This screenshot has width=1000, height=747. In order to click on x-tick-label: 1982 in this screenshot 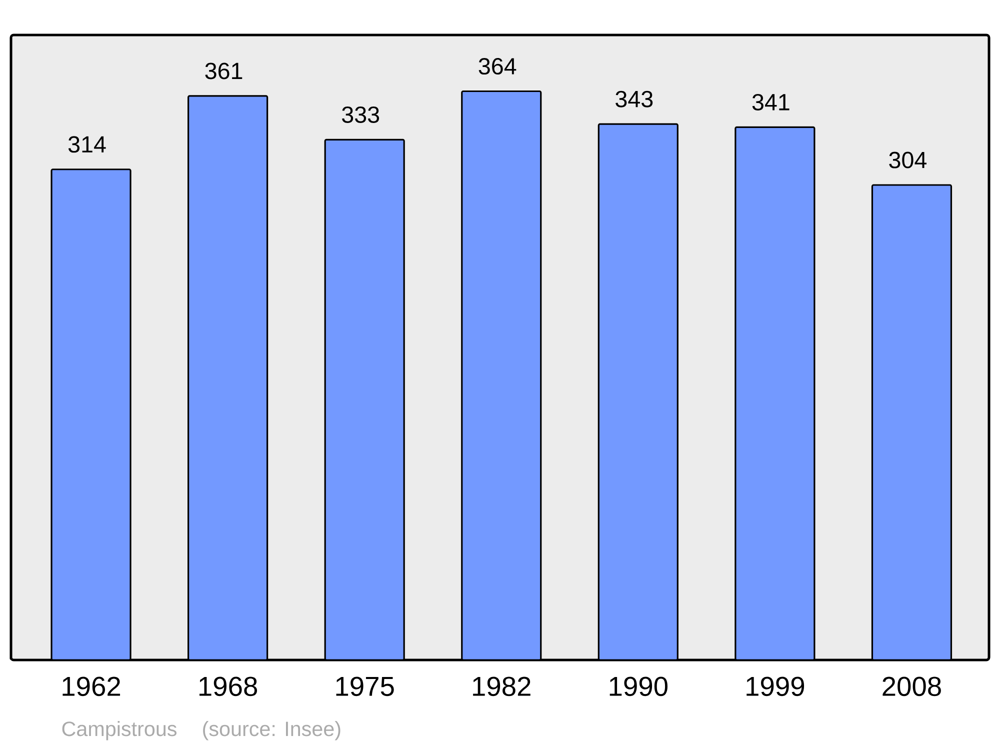, I will do `click(501, 686)`.